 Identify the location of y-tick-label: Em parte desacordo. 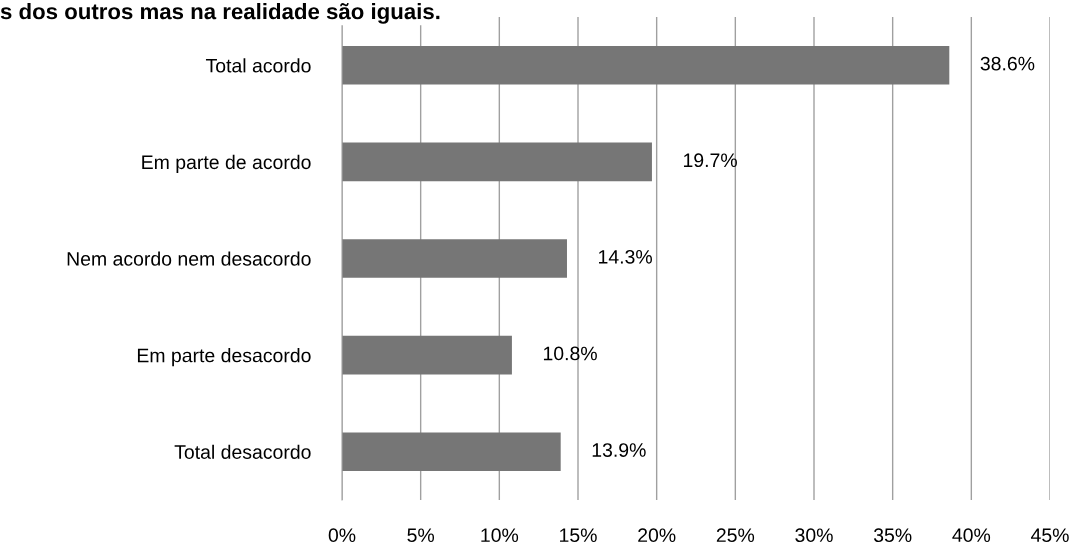
(224, 357).